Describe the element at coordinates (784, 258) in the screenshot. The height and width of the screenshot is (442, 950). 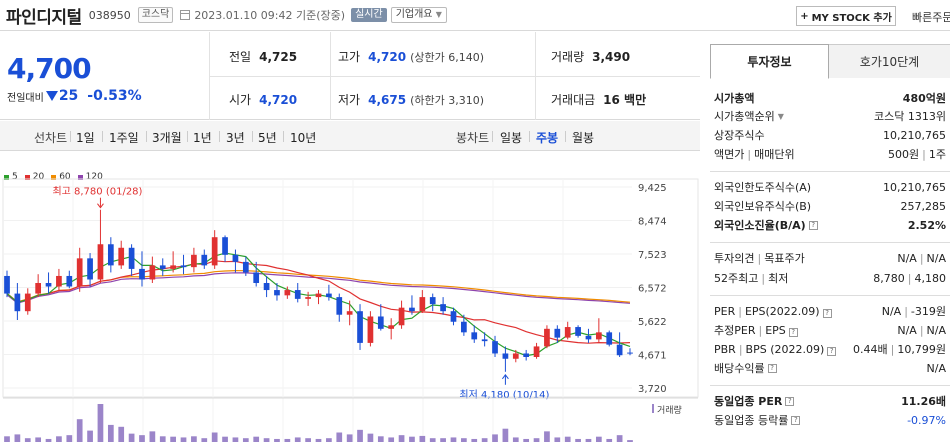
I see `target-label: 목표주가` at that location.